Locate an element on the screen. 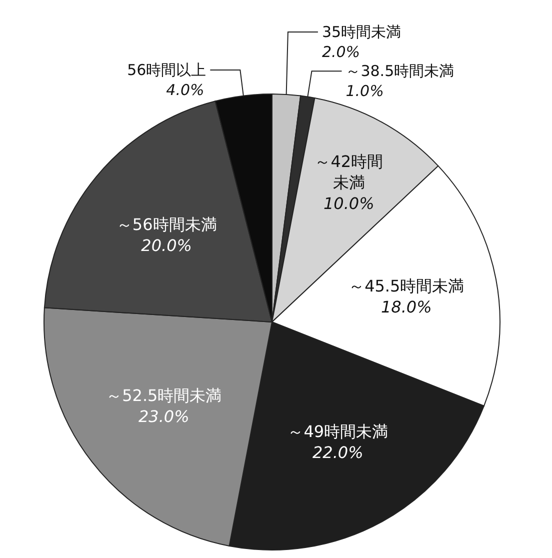 This screenshot has width=552, height=558. slice-label: ～56時間未満 is located at coordinates (166, 224).